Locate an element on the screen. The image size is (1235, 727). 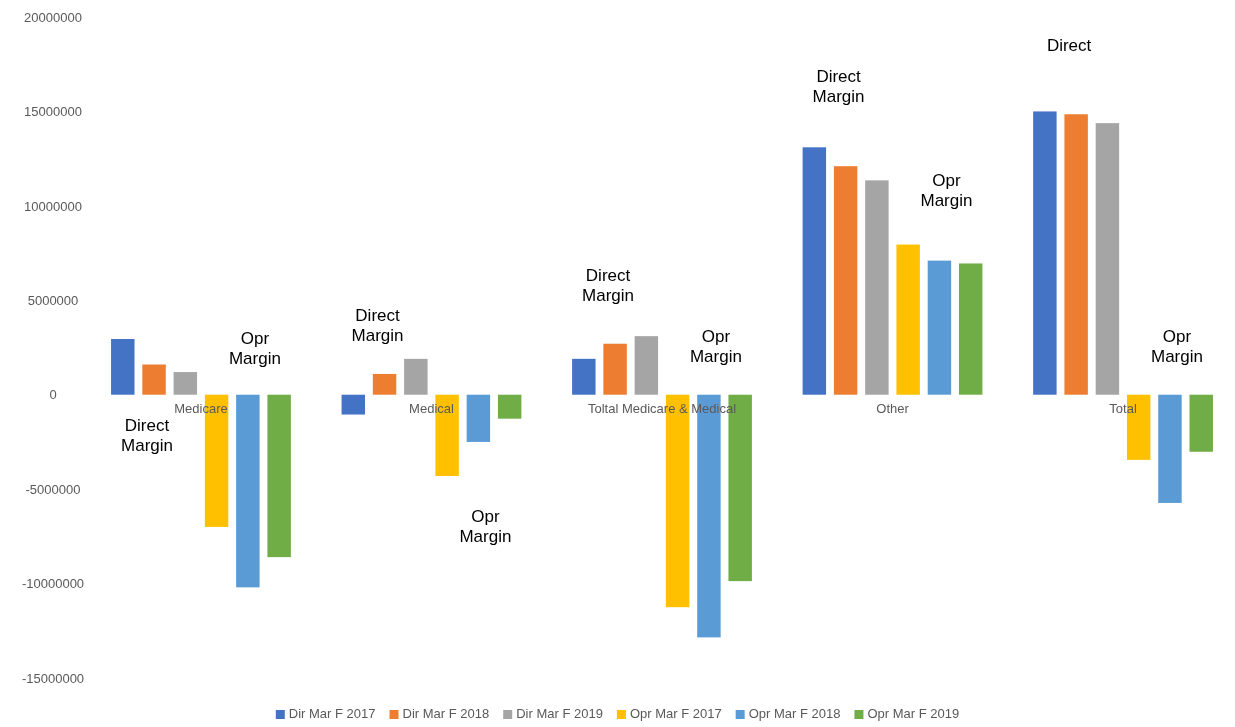
x-tick-label: Other is located at coordinates (893, 409).